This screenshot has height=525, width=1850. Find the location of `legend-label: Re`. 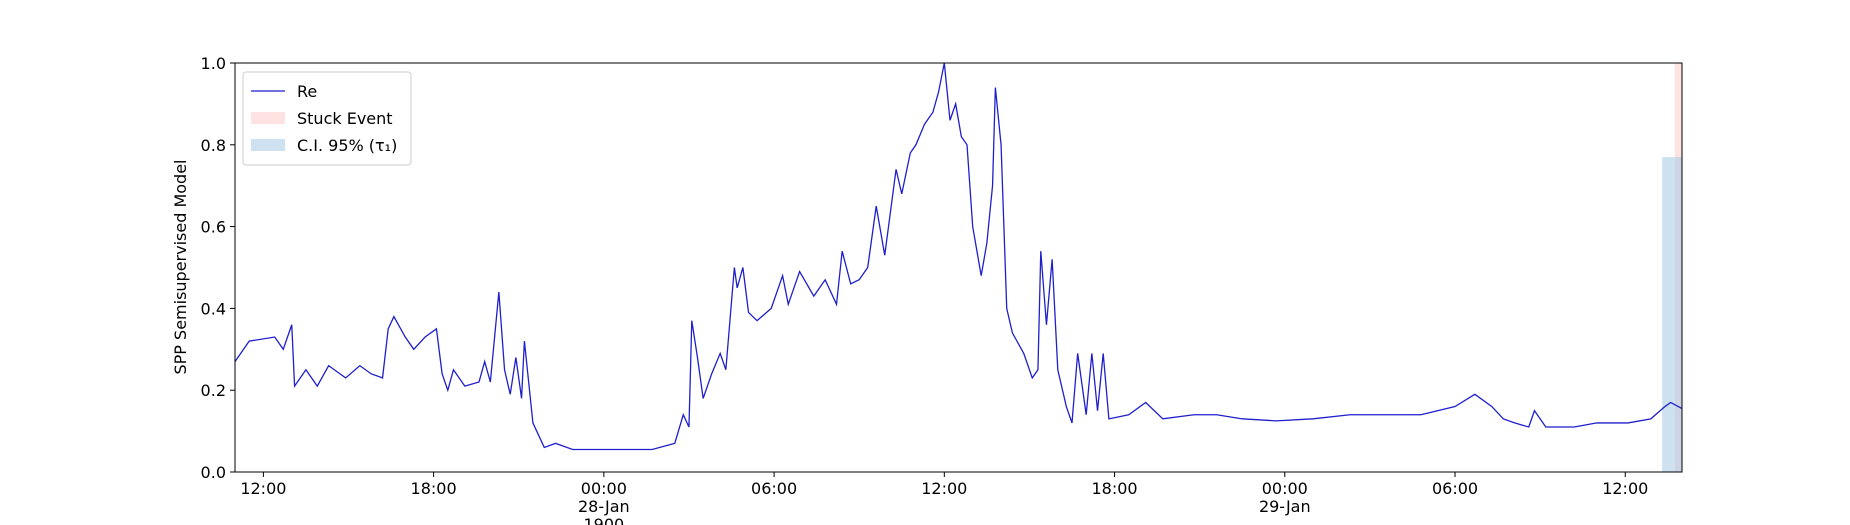

legend-label: Re is located at coordinates (307, 91).